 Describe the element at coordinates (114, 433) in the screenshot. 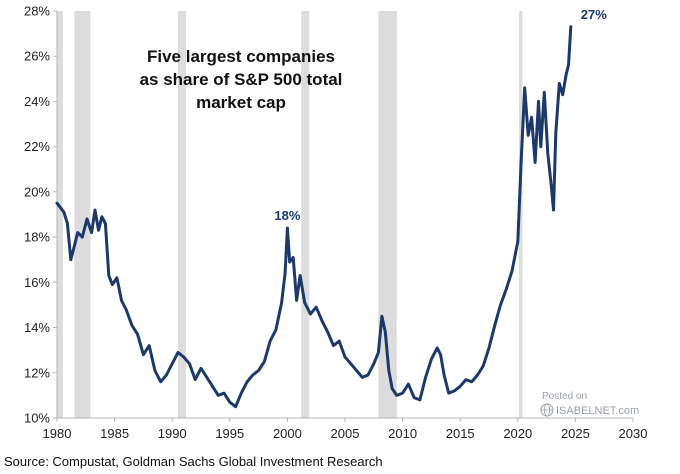

I see `x-tick-label: 1985` at that location.